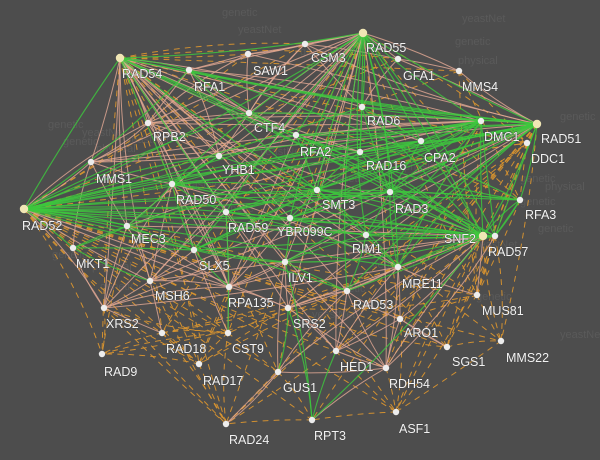  What do you see at coordinates (24, 209) in the screenshot?
I see `graph-node-rad52` at bounding box center [24, 209].